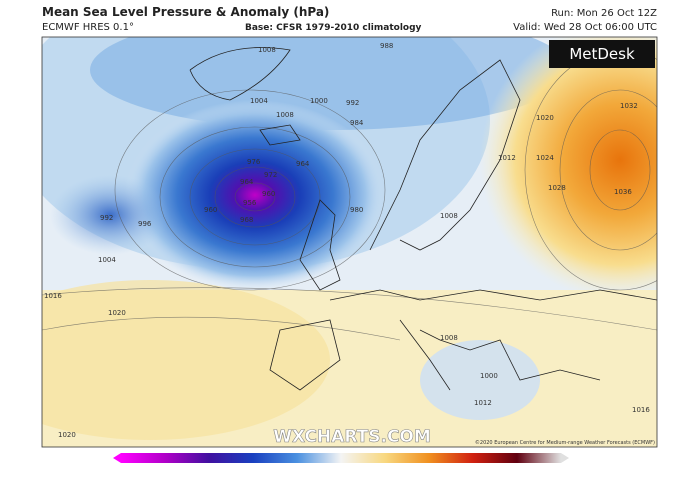 This screenshot has height=490, width=700. Describe the element at coordinates (623, 192) in the screenshot. I see `isobar-label: 1036` at that location.